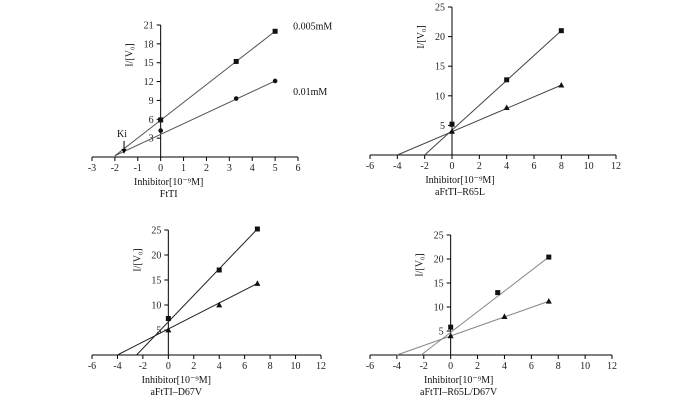 This screenshot has width=700, height=406. What do you see at coordinates (149, 82) in the screenshot?
I see `y-tick-label: 12` at bounding box center [149, 82].